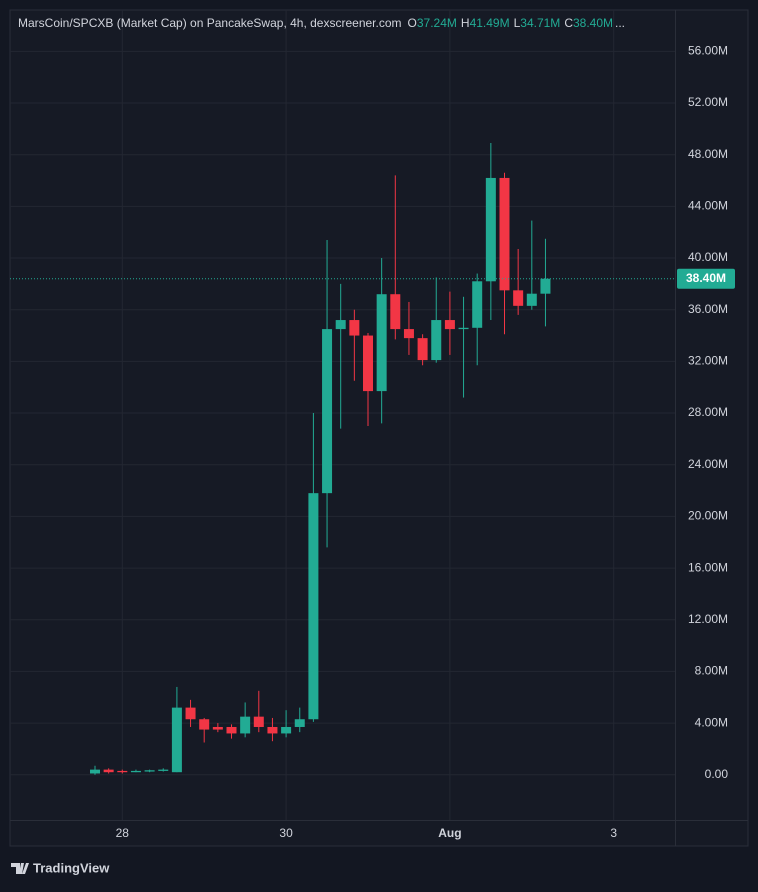 The image size is (758, 892). What do you see at coordinates (540, 23) in the screenshot?
I see `legend-value: 34.71M` at bounding box center [540, 23].